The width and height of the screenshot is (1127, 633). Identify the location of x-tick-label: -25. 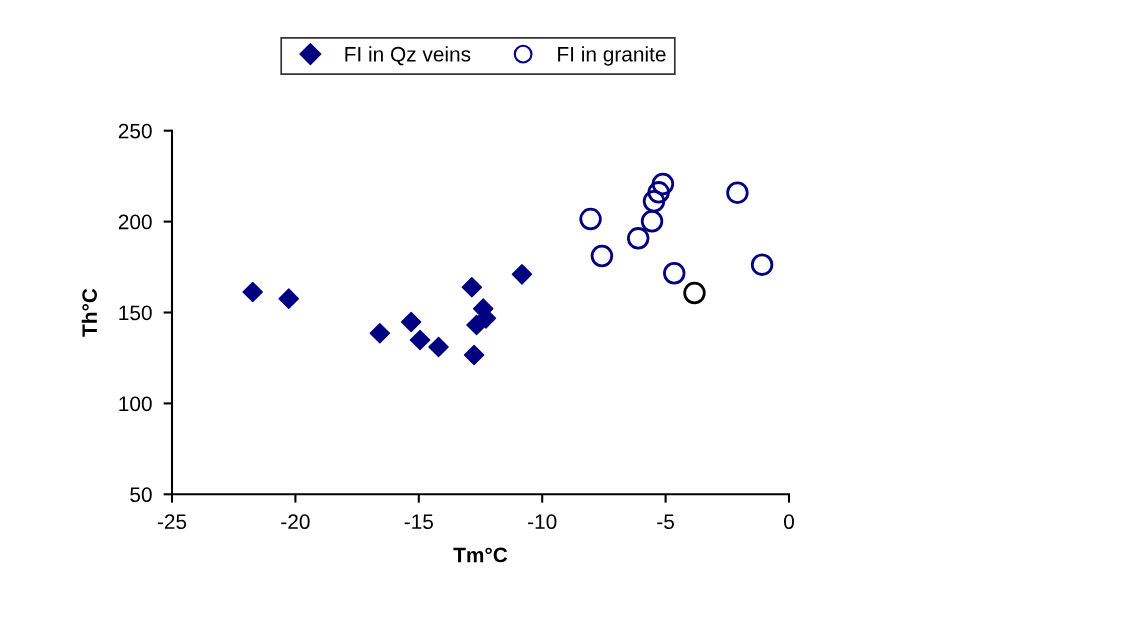
(172, 522).